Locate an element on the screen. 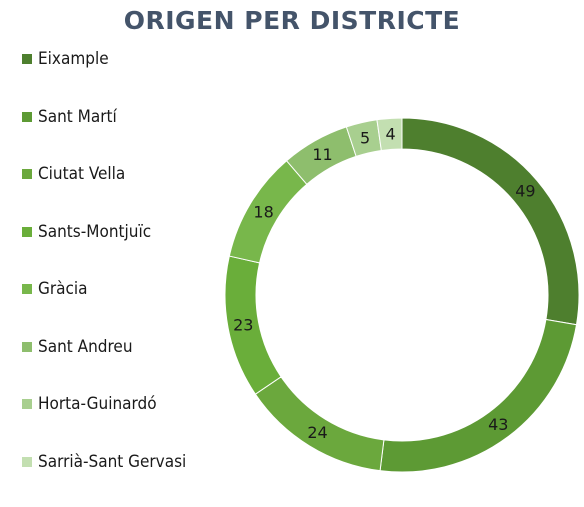  data-label: 23 is located at coordinates (243, 324).